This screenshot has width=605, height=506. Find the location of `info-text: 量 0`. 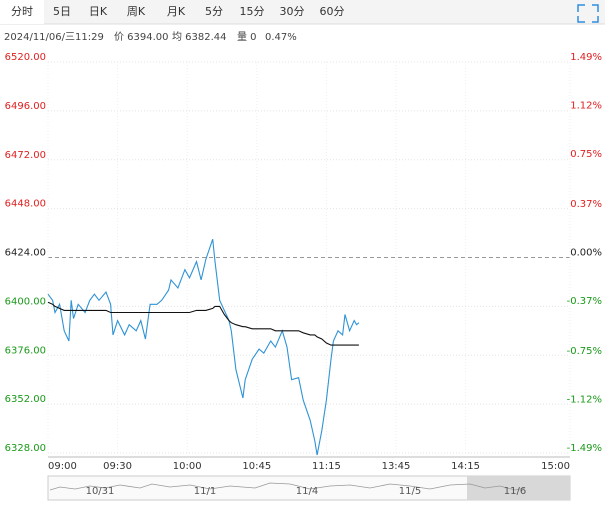

info-text: 量 0 is located at coordinates (247, 37).